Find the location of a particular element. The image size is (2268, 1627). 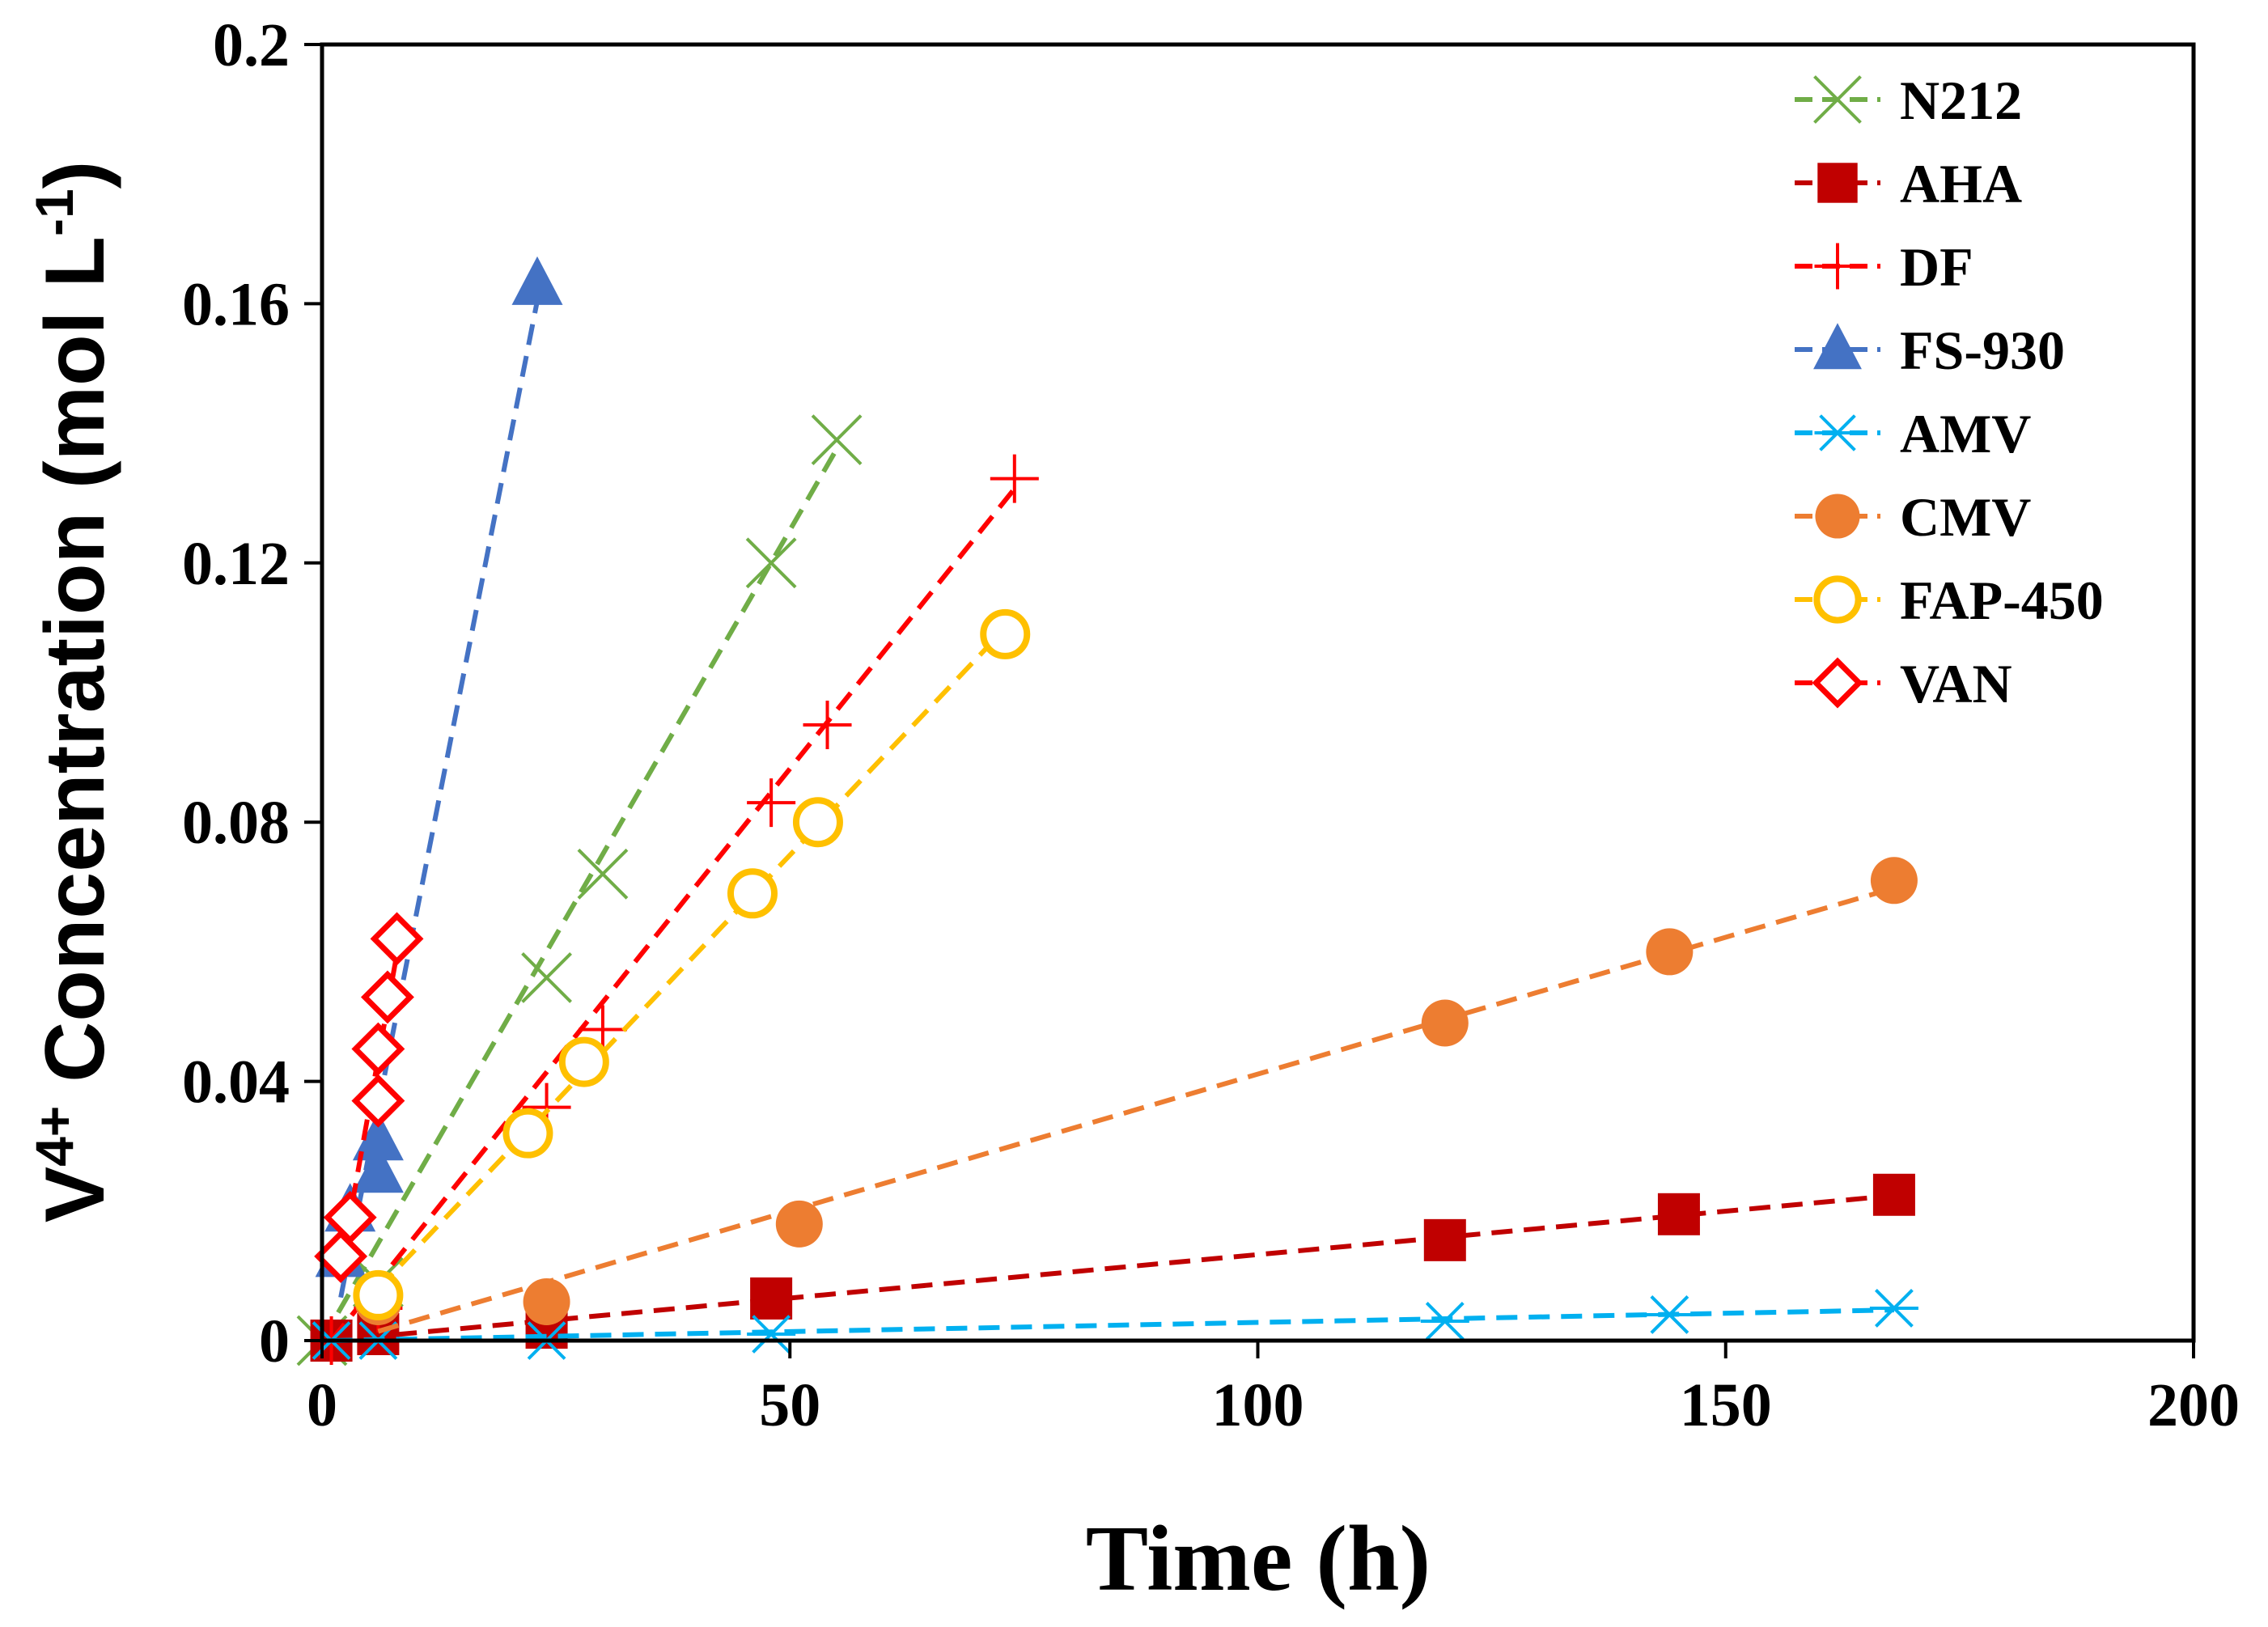

legend-item-n212: N212 is located at coordinates (1908, 100).